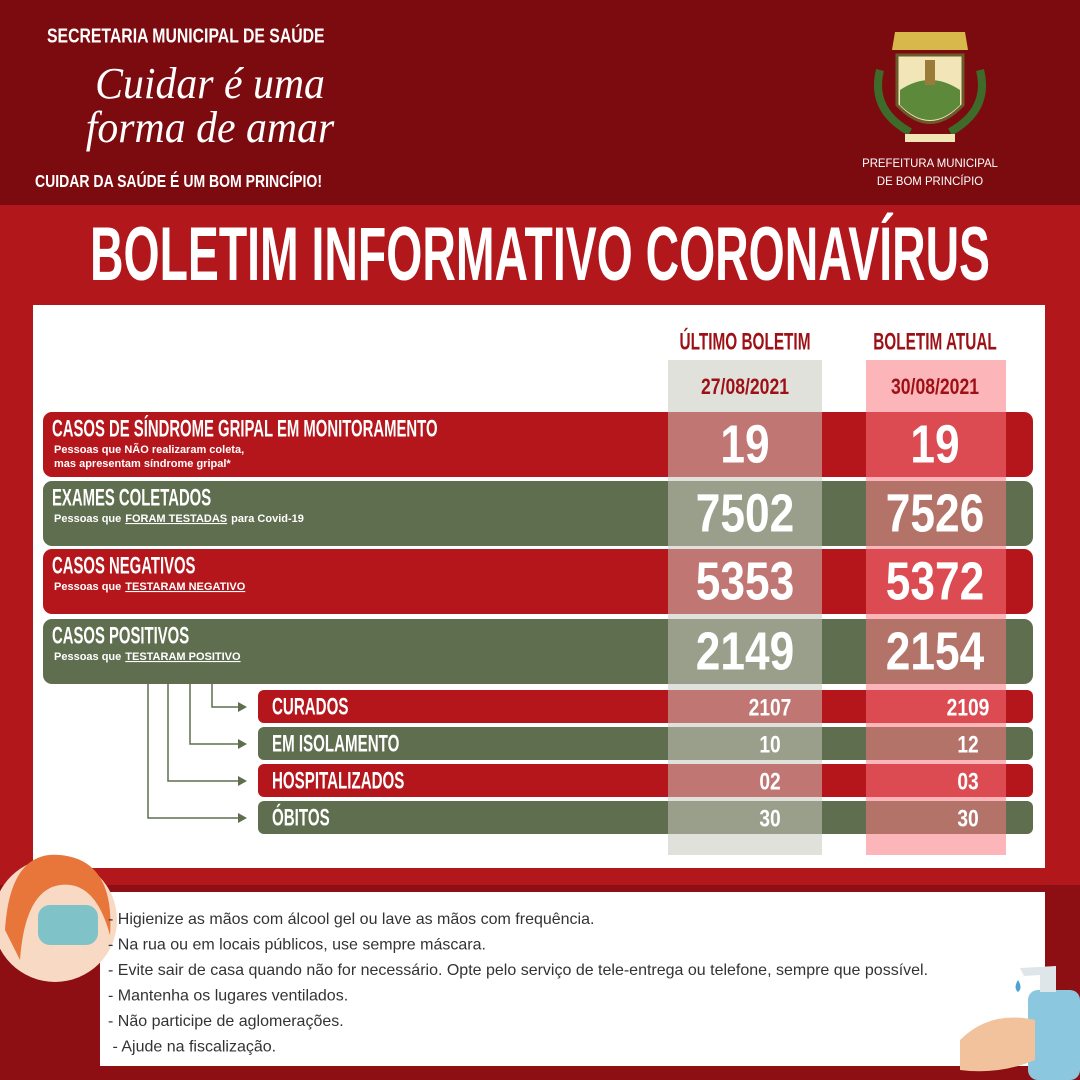  Describe the element at coordinates (745, 651) in the screenshot. I see `row-value: 2149` at that location.